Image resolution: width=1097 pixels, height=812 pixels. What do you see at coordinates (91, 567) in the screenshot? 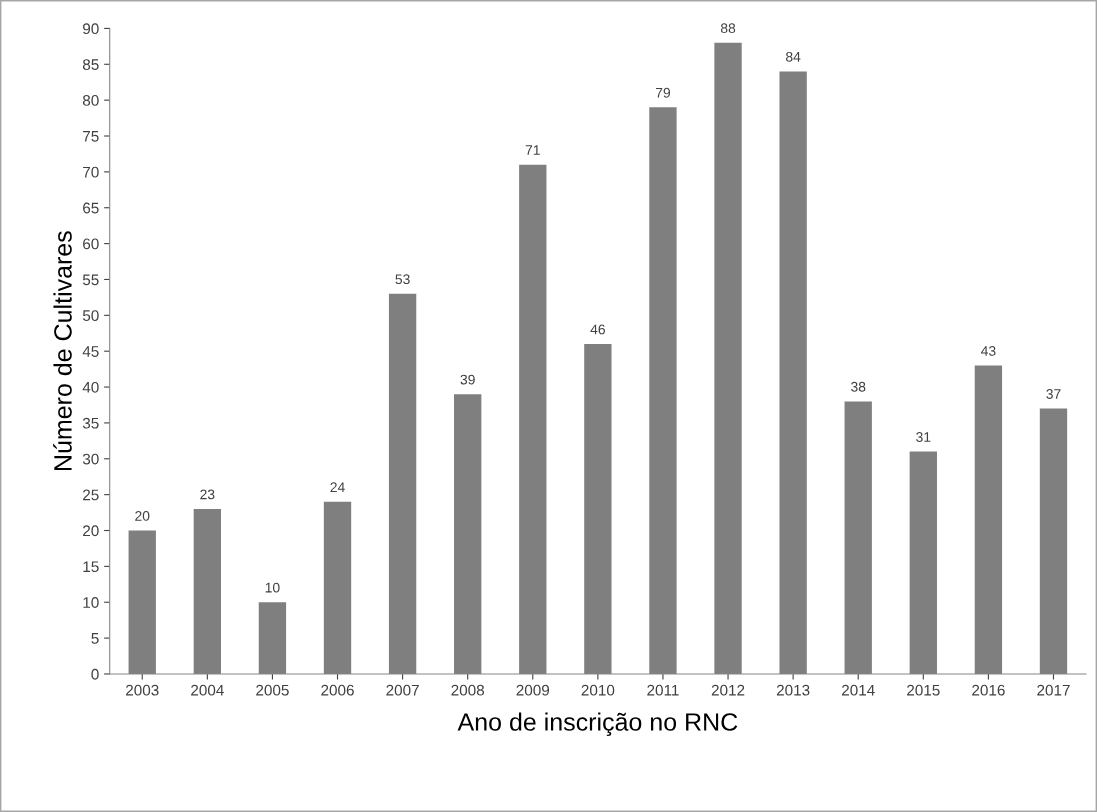
I see `y-tick-label: 15` at bounding box center [91, 567].